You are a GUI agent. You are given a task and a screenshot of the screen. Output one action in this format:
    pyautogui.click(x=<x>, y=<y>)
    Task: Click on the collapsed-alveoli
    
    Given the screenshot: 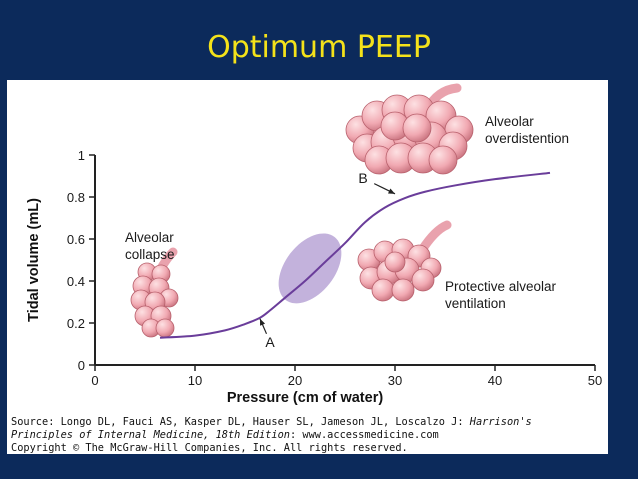 What is the action you would take?
    pyautogui.click(x=154, y=292)
    